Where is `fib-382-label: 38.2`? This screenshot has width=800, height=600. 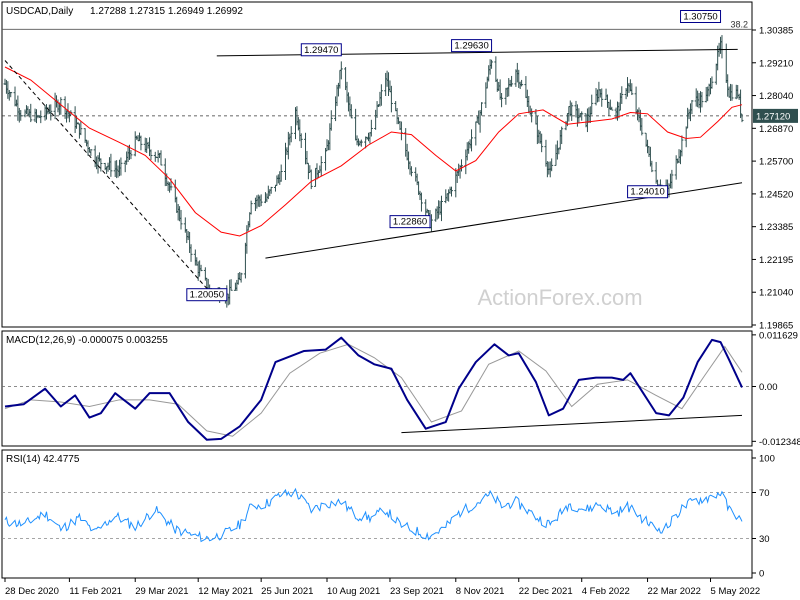
fib-382-label: 38.2 is located at coordinates (739, 24).